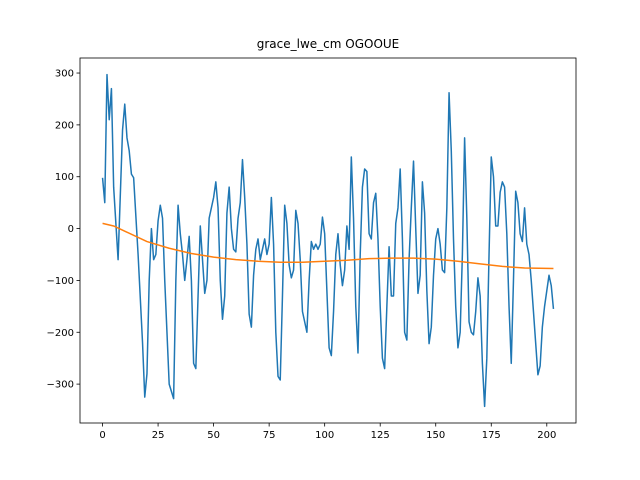  I want to click on x-tick-label: 200, so click(546, 435).